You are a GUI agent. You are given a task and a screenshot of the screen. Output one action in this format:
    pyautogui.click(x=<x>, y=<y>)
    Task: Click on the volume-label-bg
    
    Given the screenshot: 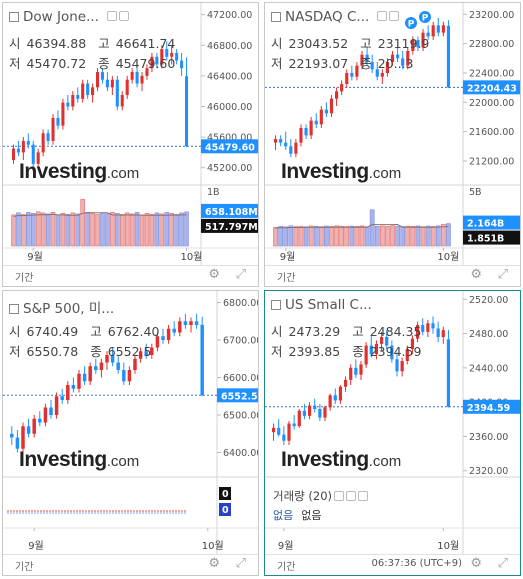 What is the action you would take?
    pyautogui.click(x=491, y=222)
    